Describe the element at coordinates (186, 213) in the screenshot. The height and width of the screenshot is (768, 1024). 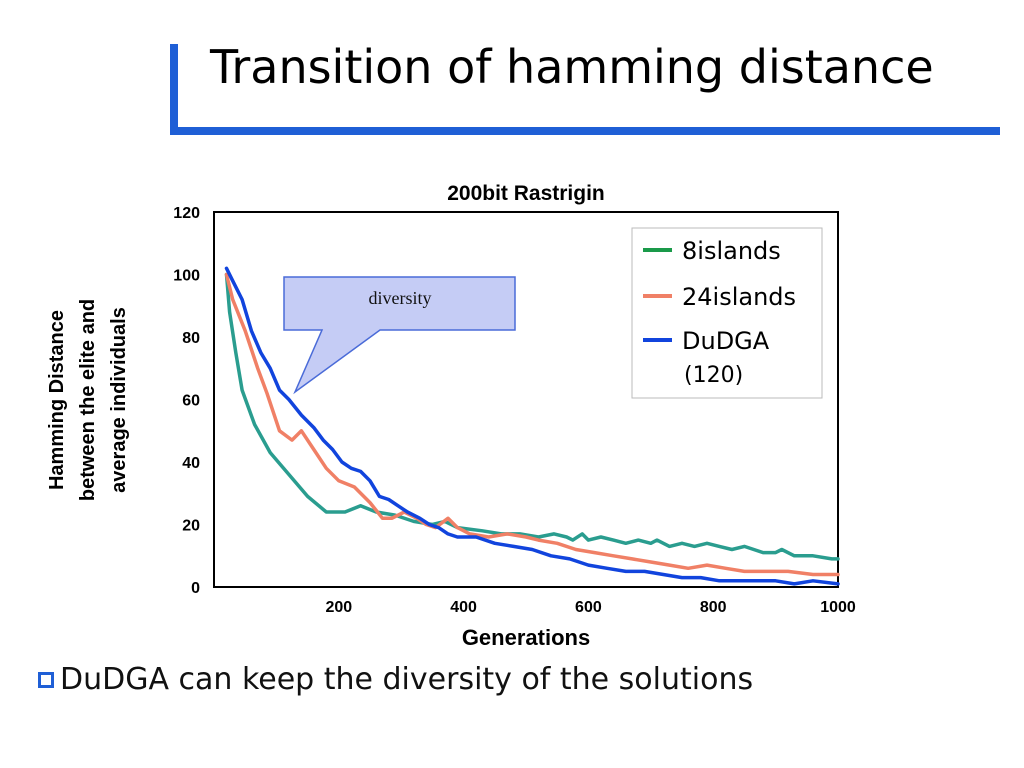
I see `y-tick-label: 120` at that location.